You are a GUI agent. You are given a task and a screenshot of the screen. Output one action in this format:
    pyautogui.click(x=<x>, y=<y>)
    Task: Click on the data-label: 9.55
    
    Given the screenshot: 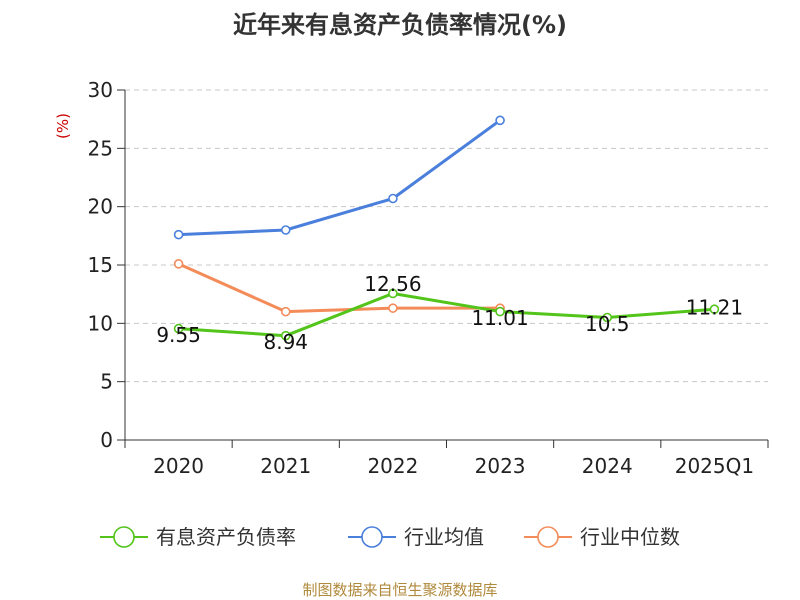 What is the action you would take?
    pyautogui.click(x=178, y=335)
    